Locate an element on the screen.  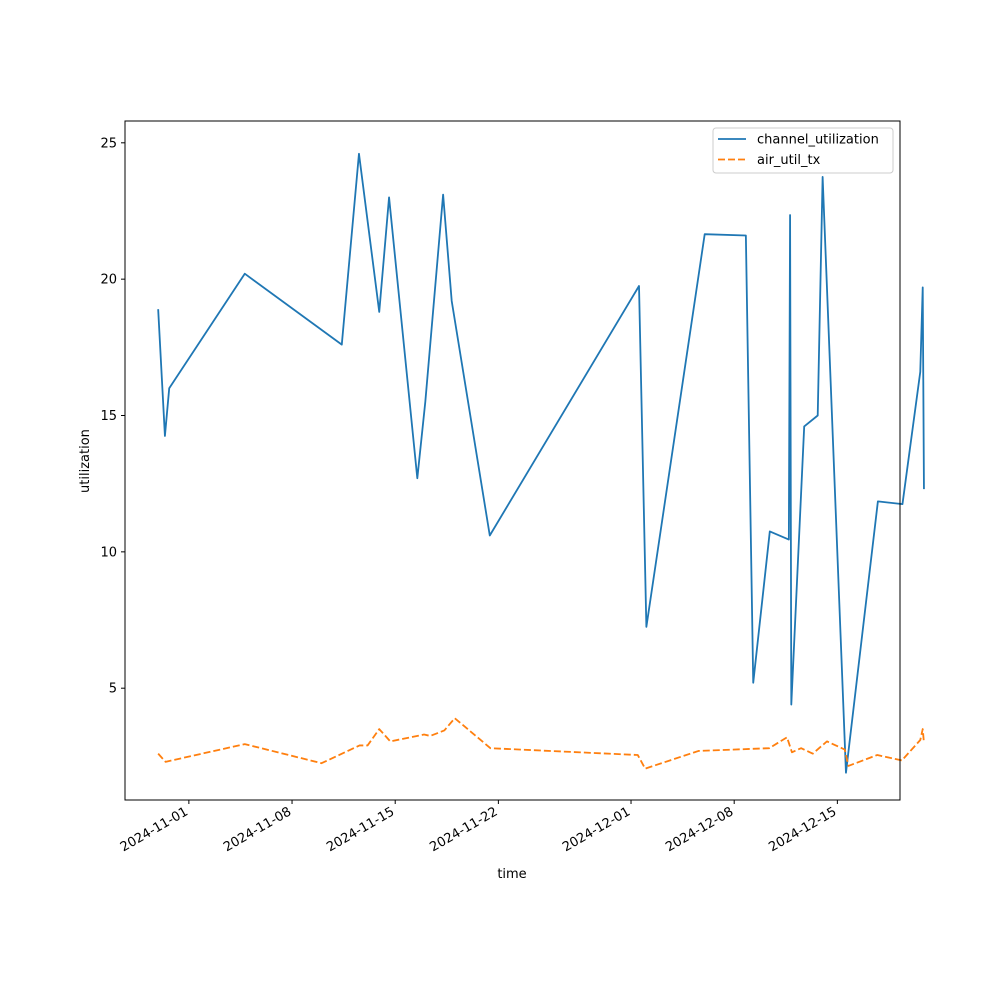
legend-box is located at coordinates (803, 150).